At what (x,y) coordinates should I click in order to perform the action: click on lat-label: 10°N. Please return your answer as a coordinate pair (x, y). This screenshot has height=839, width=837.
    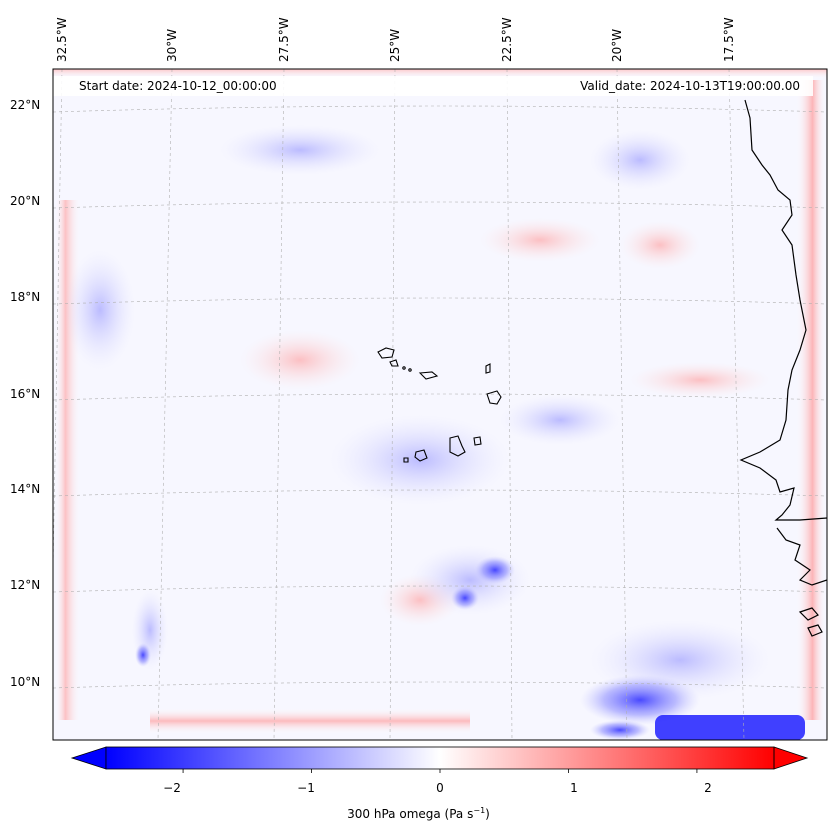
    Looking at the image, I should click on (25, 682).